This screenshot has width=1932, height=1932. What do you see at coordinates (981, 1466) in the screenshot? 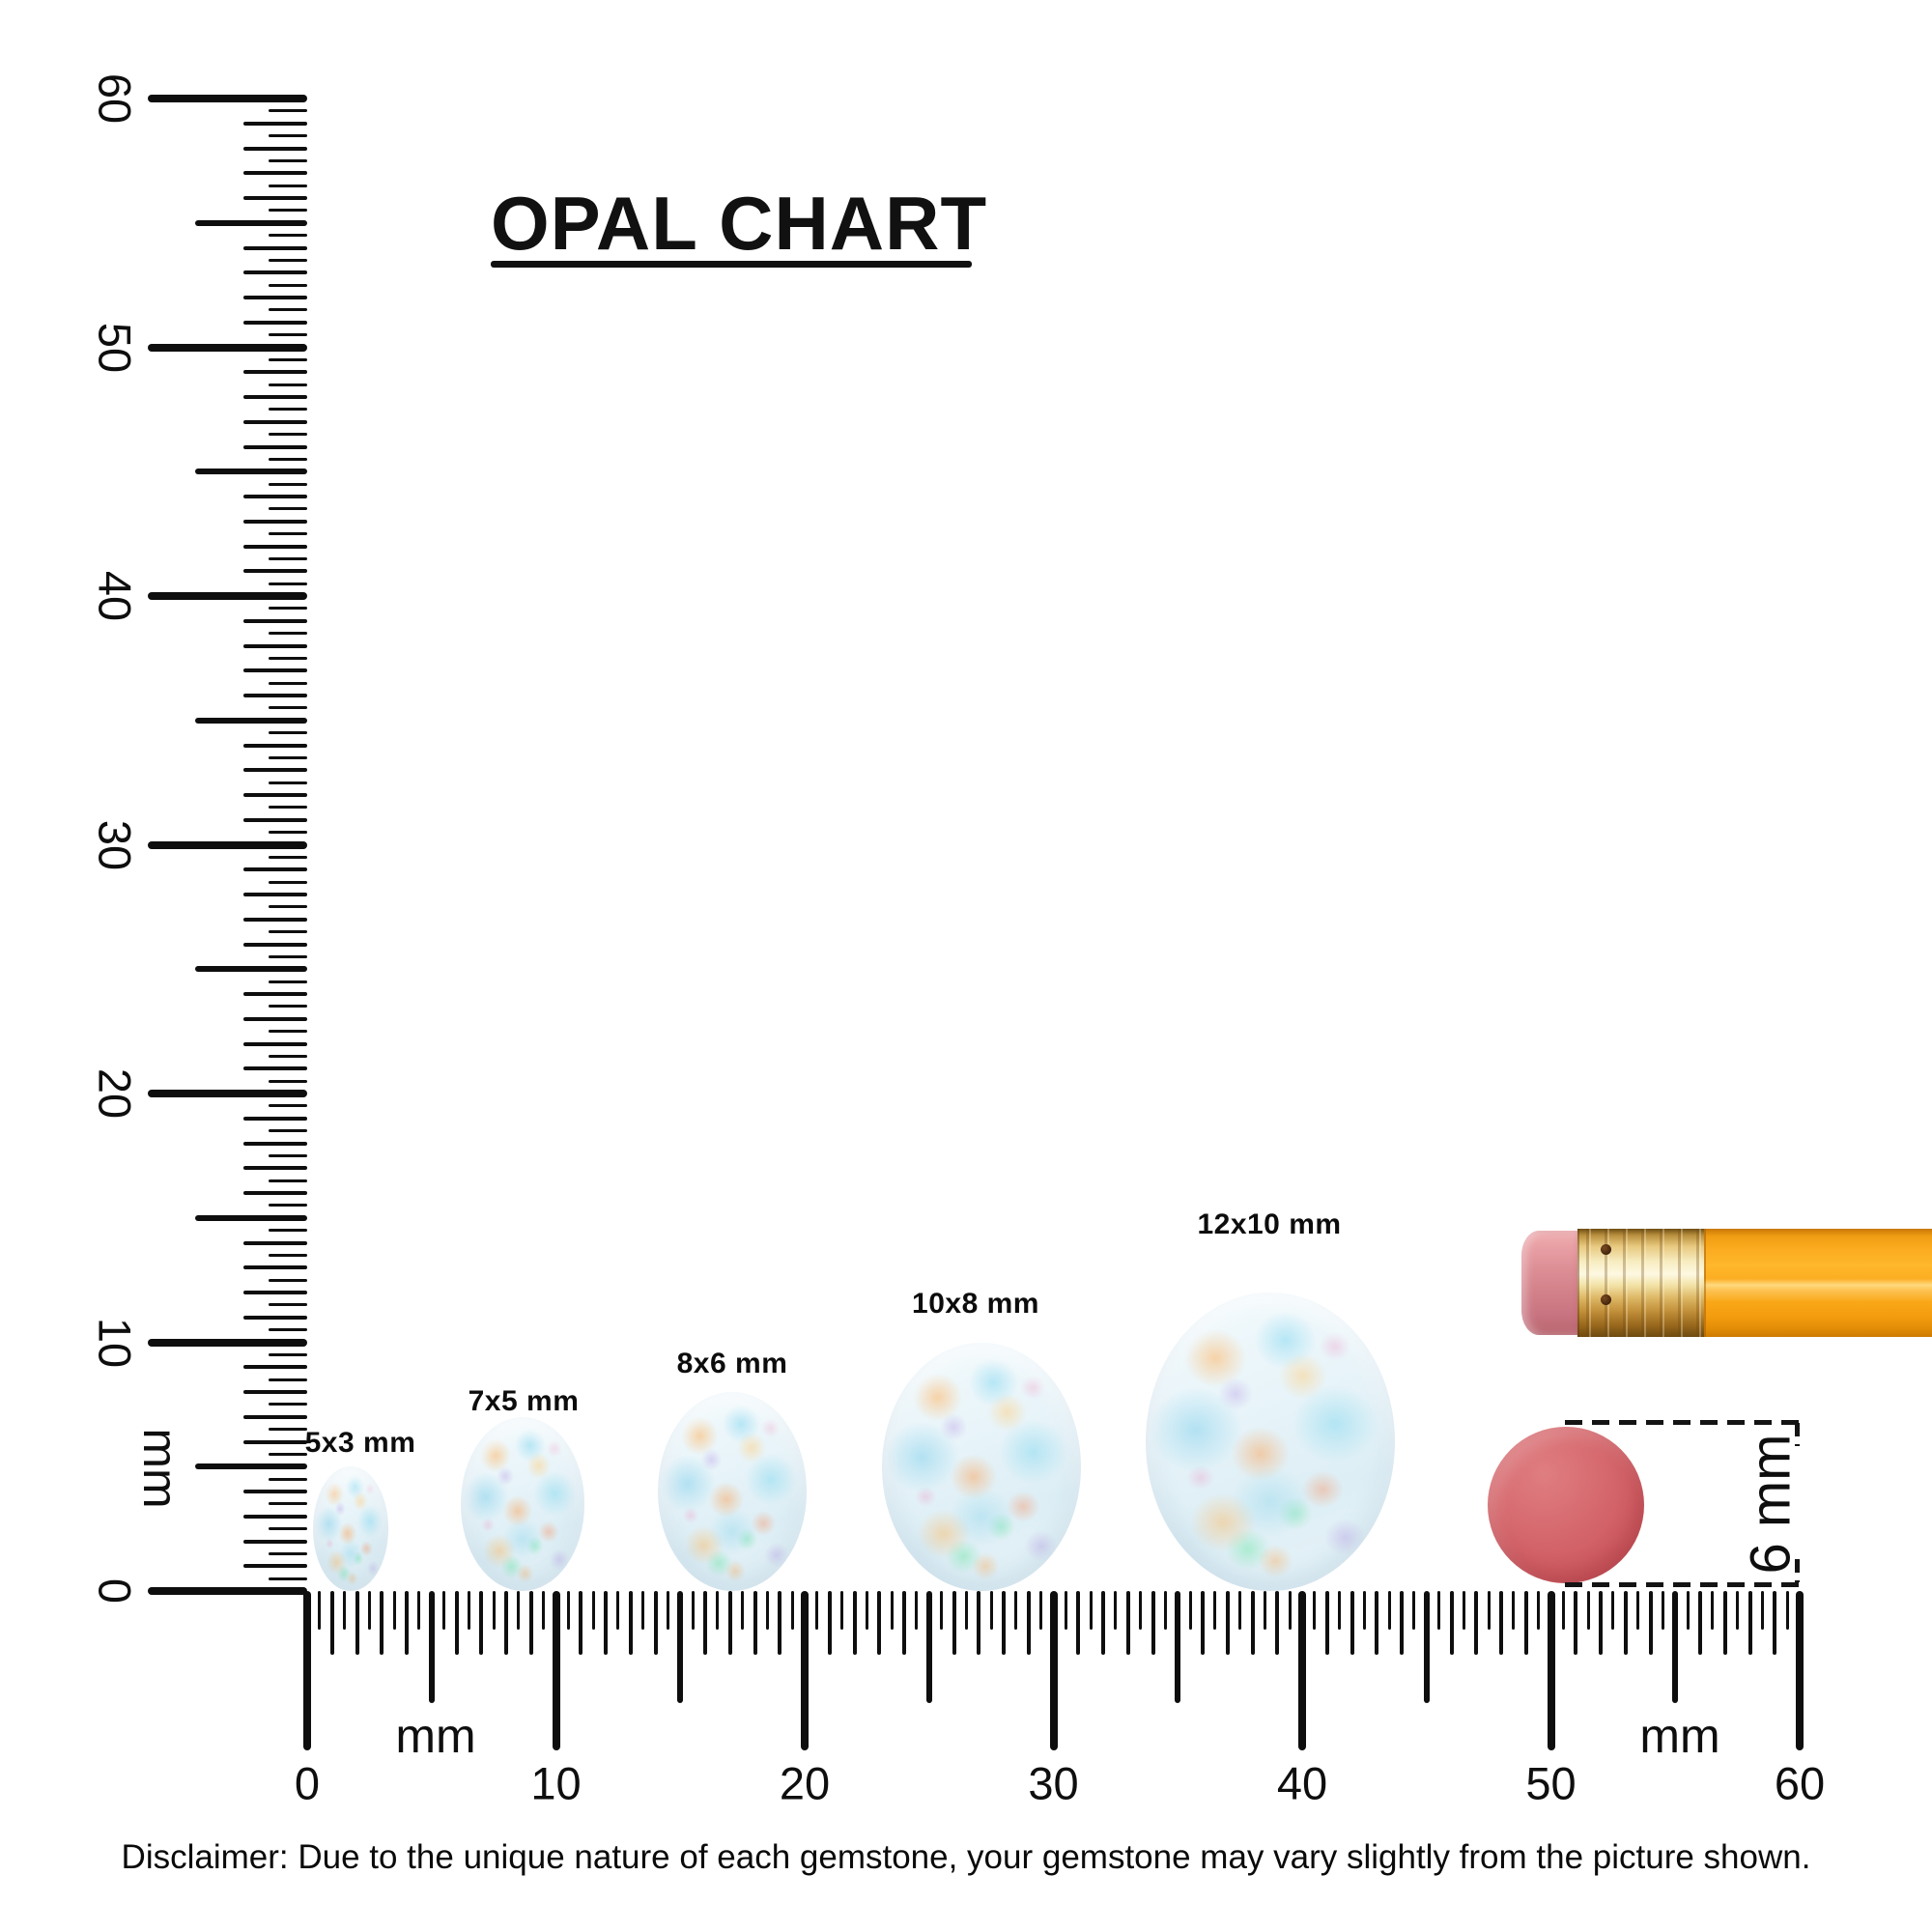
I see `opal-10x8mm` at bounding box center [981, 1466].